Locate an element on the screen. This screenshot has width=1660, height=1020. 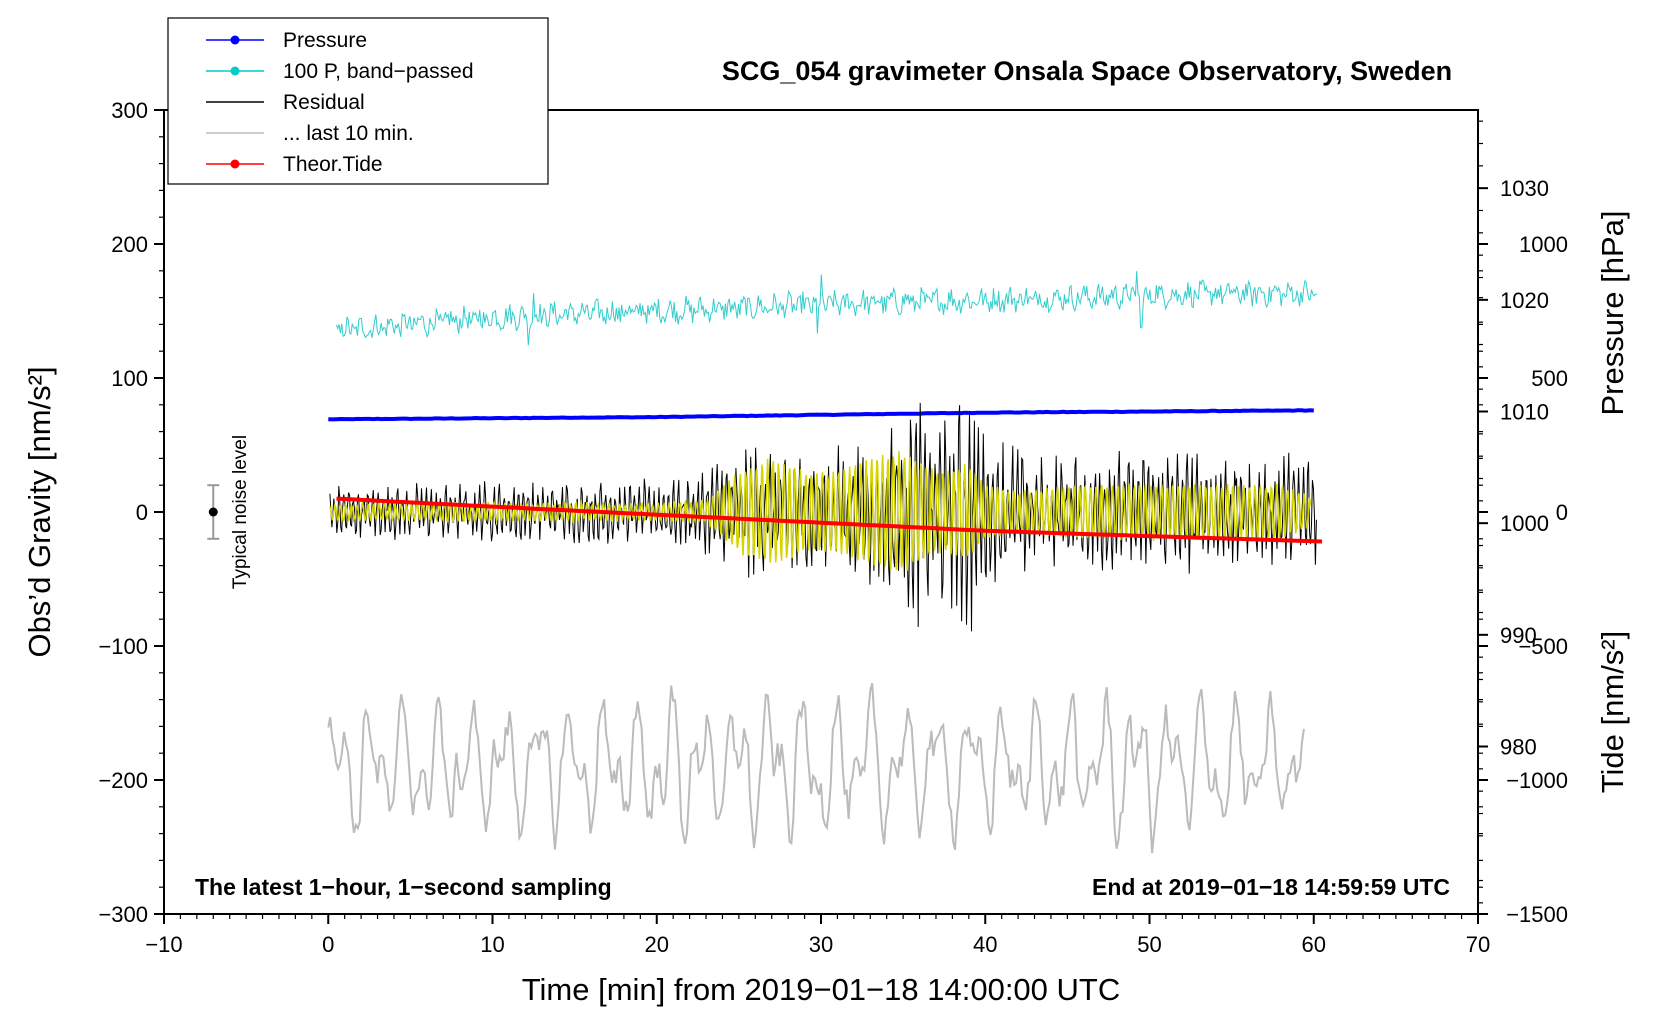
y-tick-label: 0 is located at coordinates (142, 512).